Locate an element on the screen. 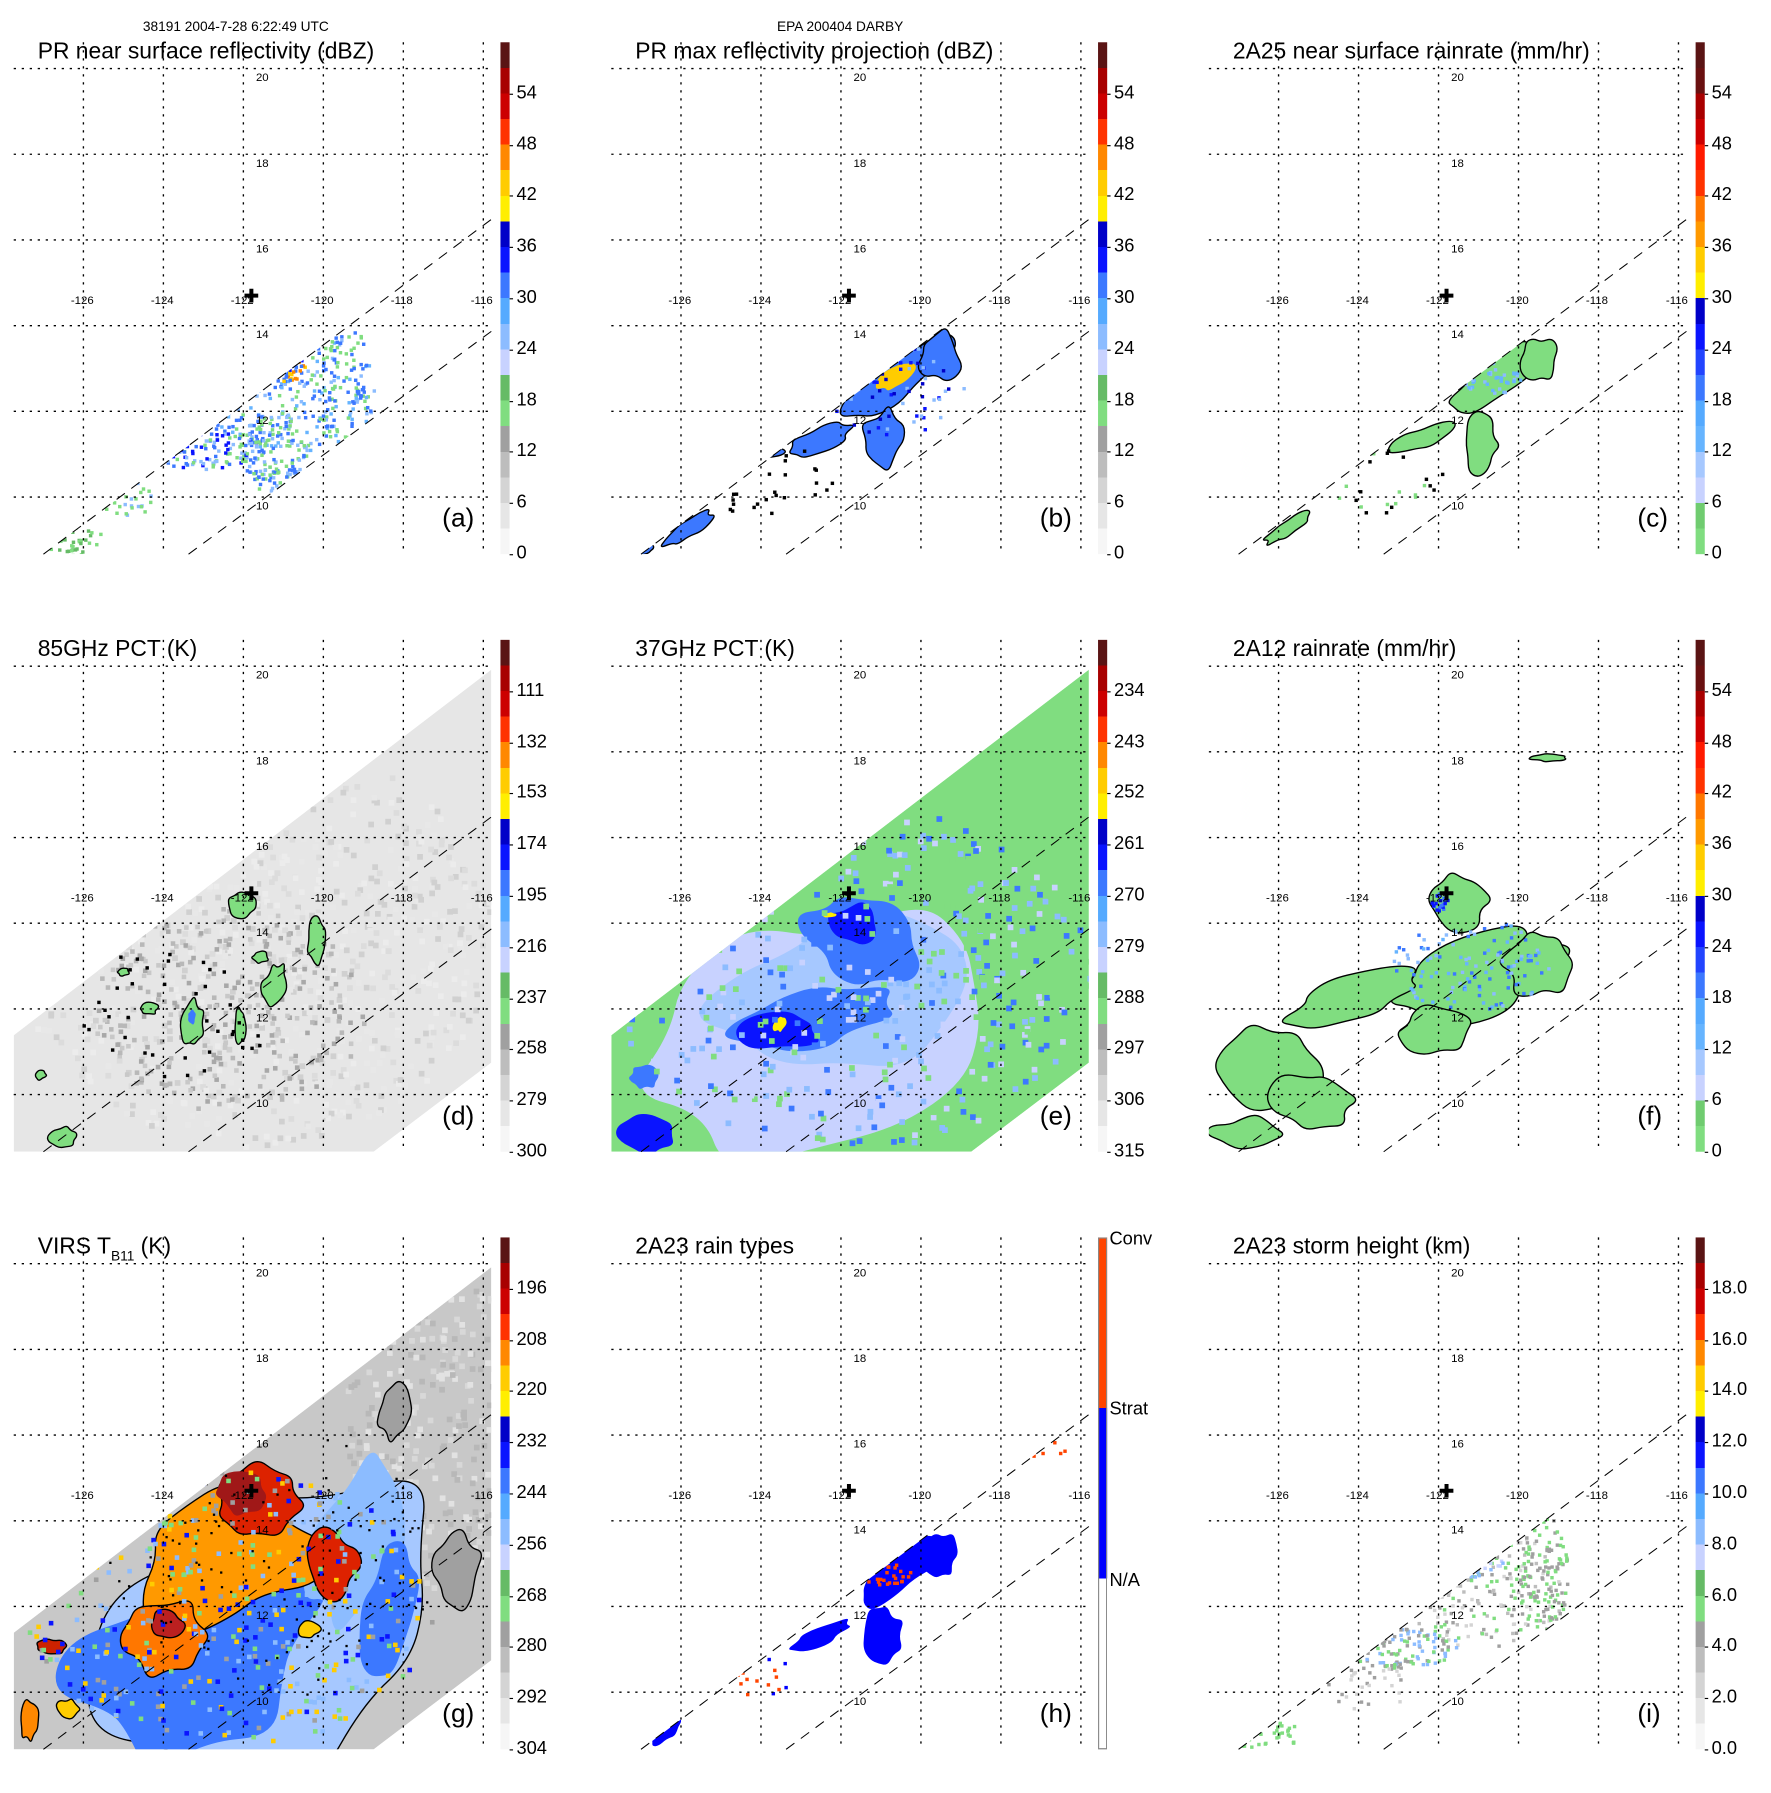 The height and width of the screenshot is (1793, 1771). colorbar-label: 6 is located at coordinates (1716, 1100).